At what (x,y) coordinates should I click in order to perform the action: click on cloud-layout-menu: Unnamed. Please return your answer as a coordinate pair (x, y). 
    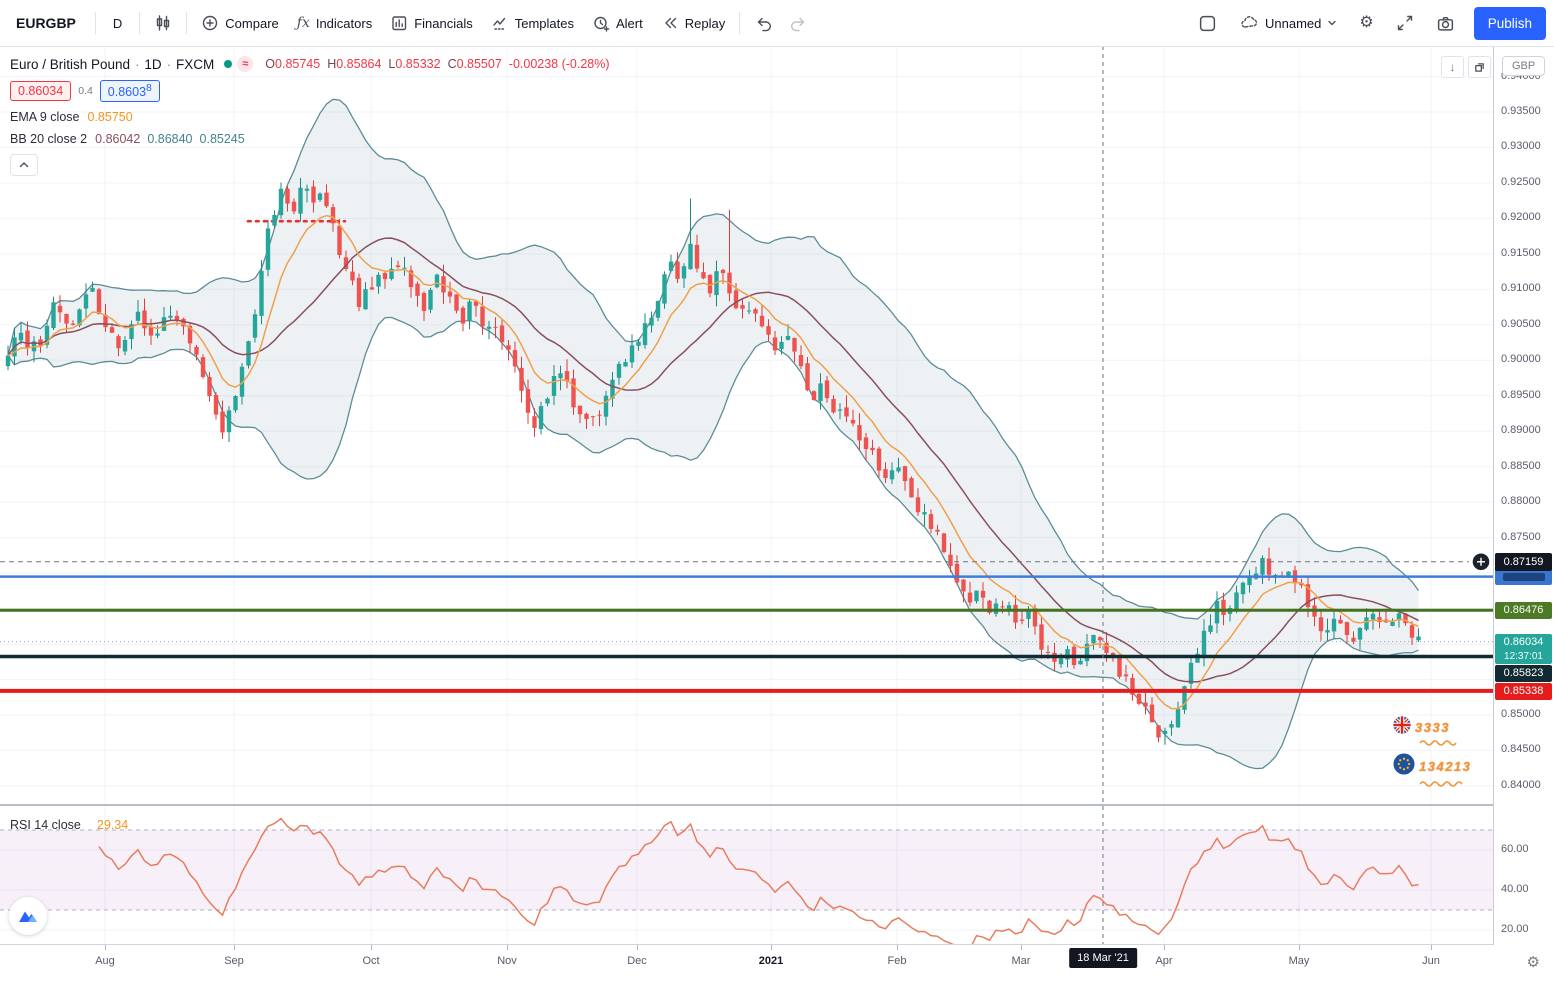
    Looking at the image, I should click on (1288, 23).